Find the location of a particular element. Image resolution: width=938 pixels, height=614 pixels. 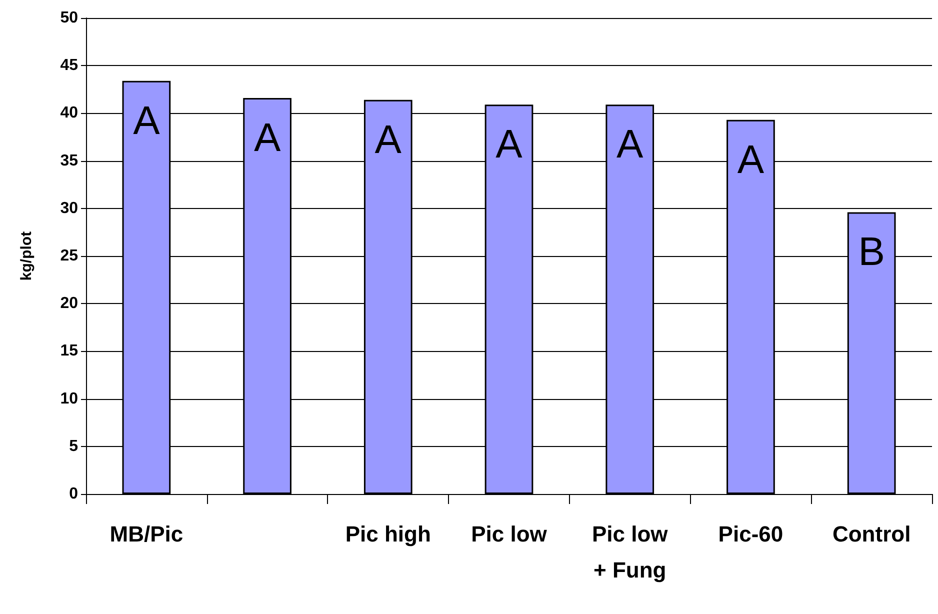

x-tick-label: Pic high is located at coordinates (388, 534).